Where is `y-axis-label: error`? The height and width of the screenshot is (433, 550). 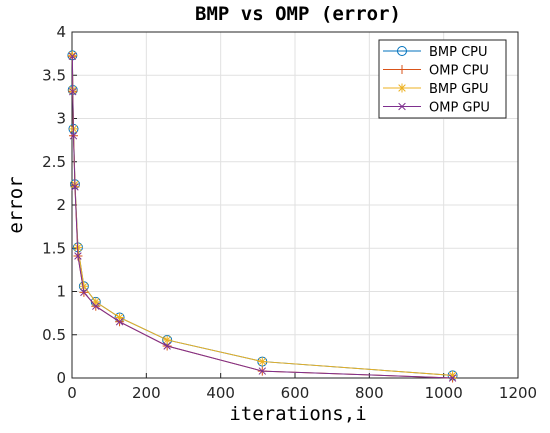
y-axis-label: error is located at coordinates (16, 204).